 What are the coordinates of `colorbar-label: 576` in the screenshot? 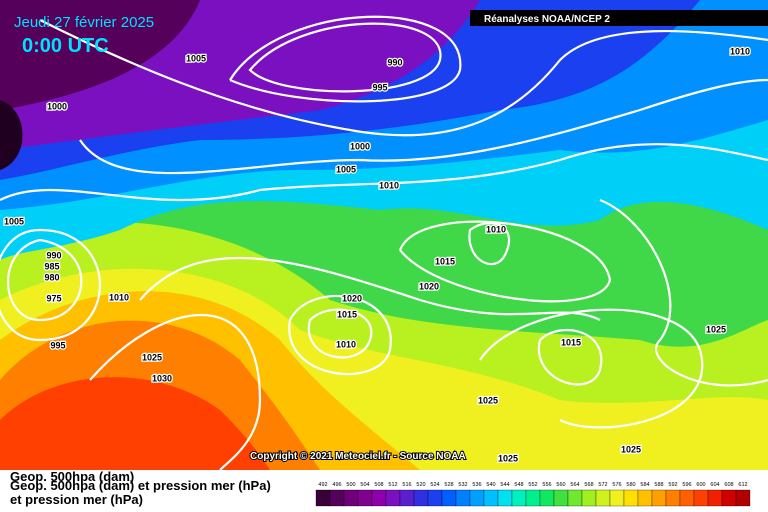 It's located at (616, 485).